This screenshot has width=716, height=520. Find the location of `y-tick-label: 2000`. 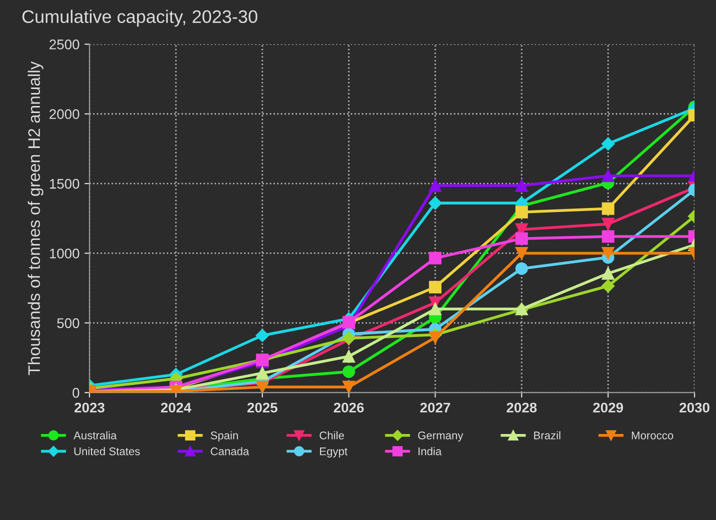

y-tick-label: 2000 is located at coordinates (65, 114).